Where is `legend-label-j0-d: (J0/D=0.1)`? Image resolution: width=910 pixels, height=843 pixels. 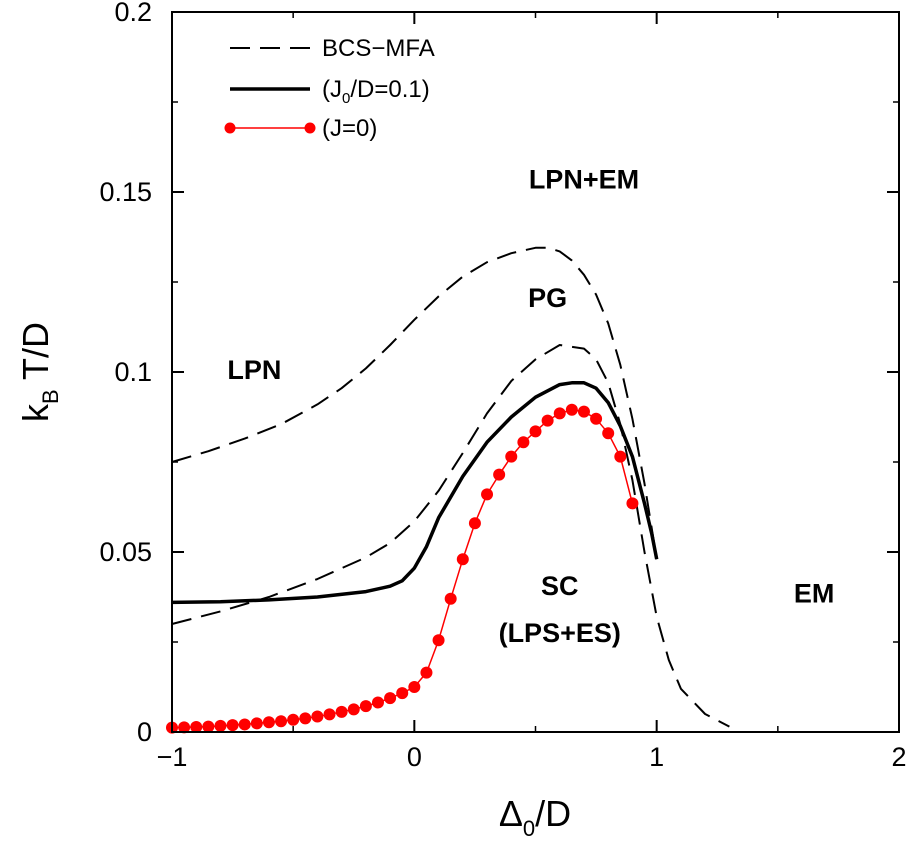 legend-label-j0-d: (J0/D=0.1) is located at coordinates (376, 91).